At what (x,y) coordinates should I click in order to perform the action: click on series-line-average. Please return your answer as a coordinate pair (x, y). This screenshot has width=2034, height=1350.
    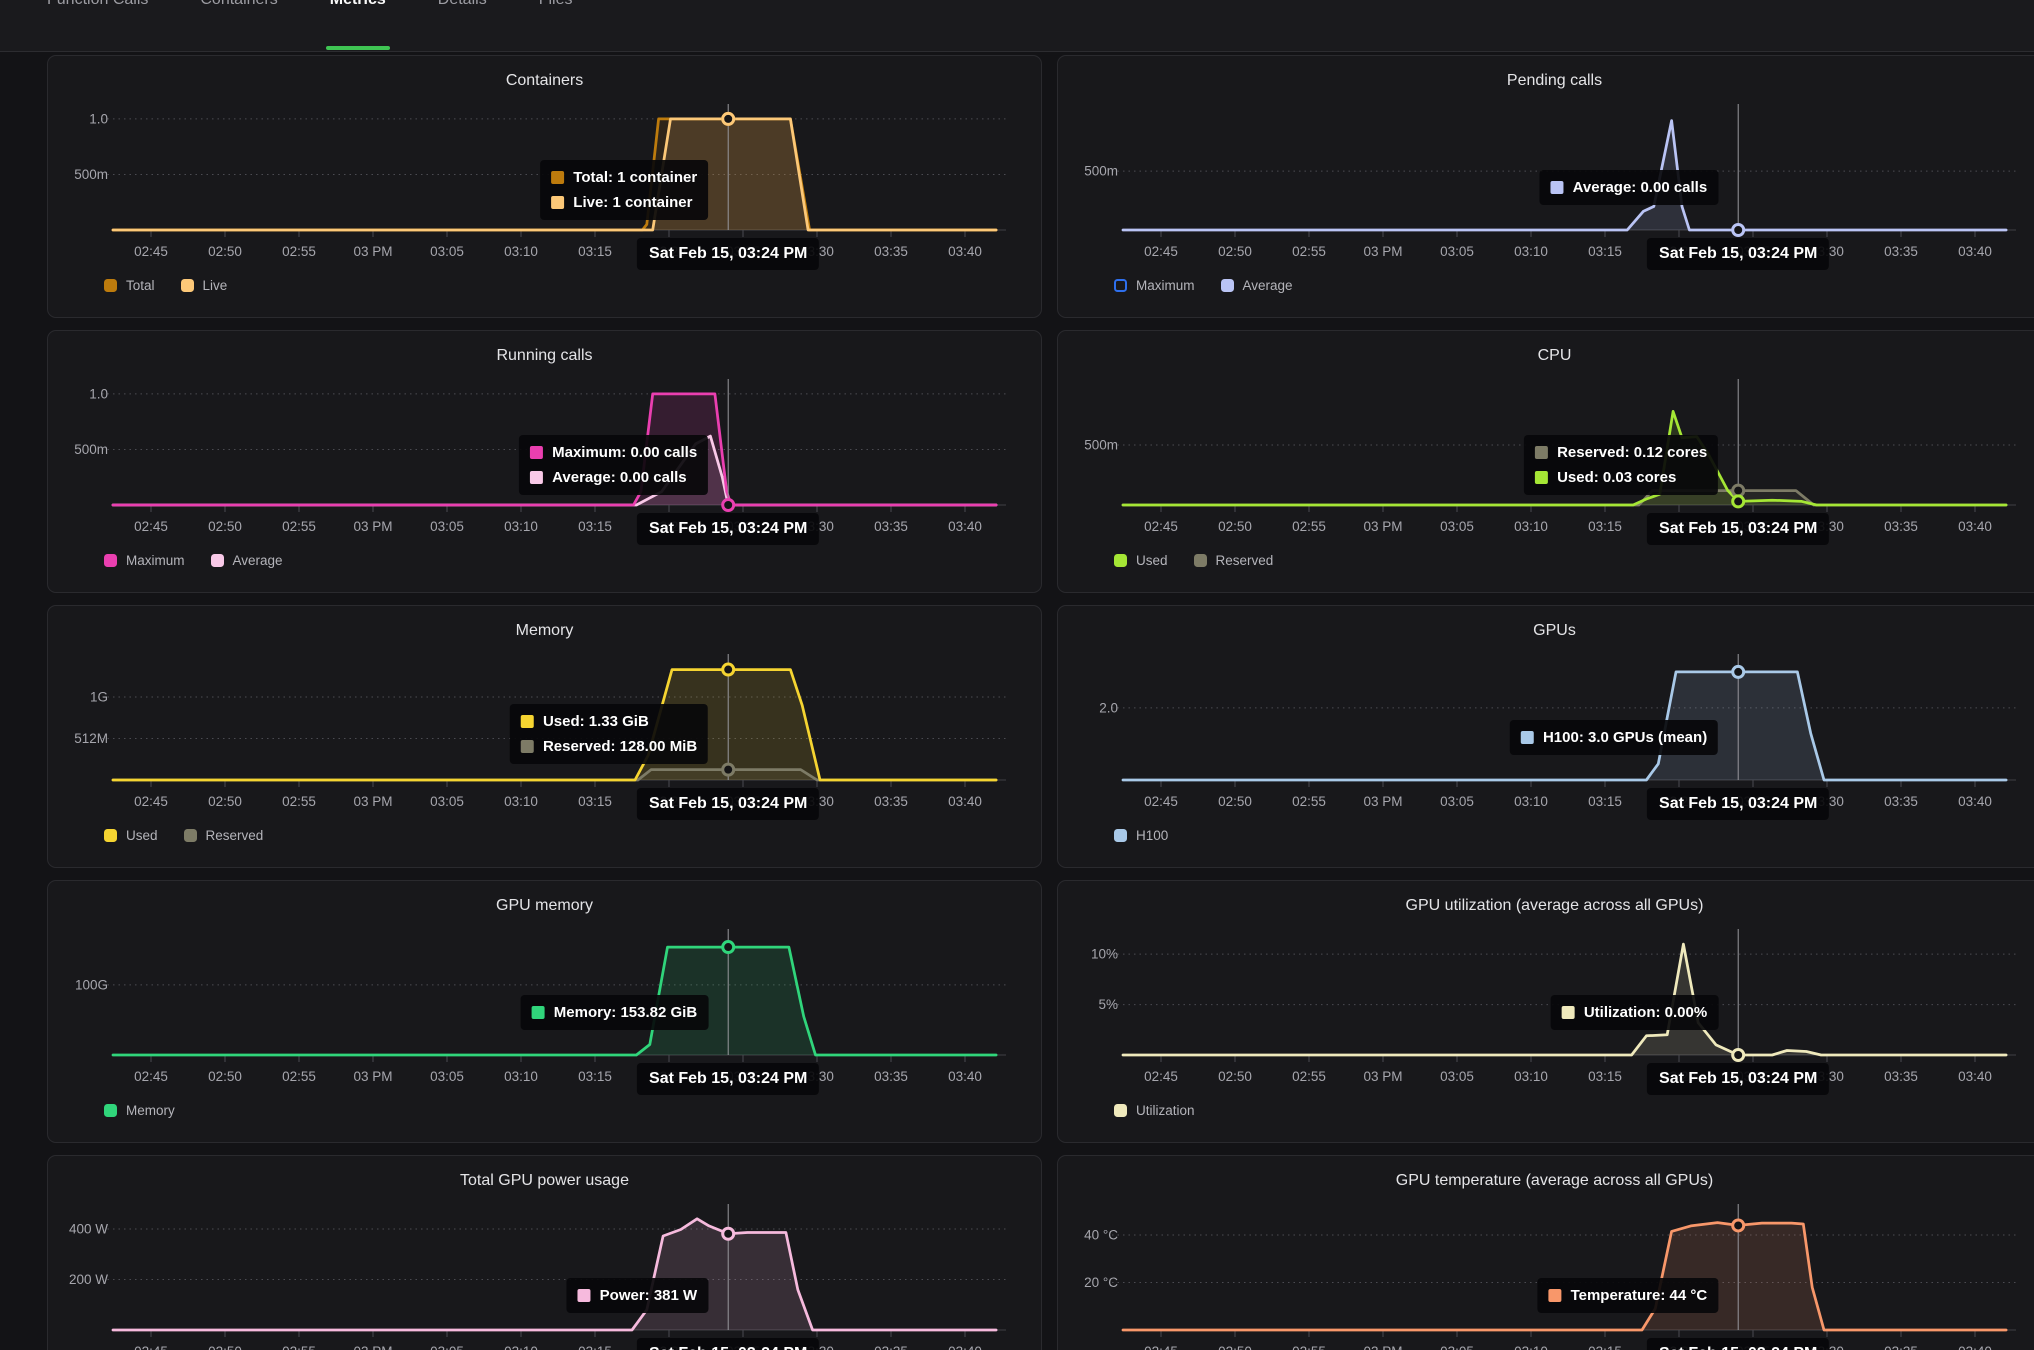
    Looking at the image, I should click on (1564, 175).